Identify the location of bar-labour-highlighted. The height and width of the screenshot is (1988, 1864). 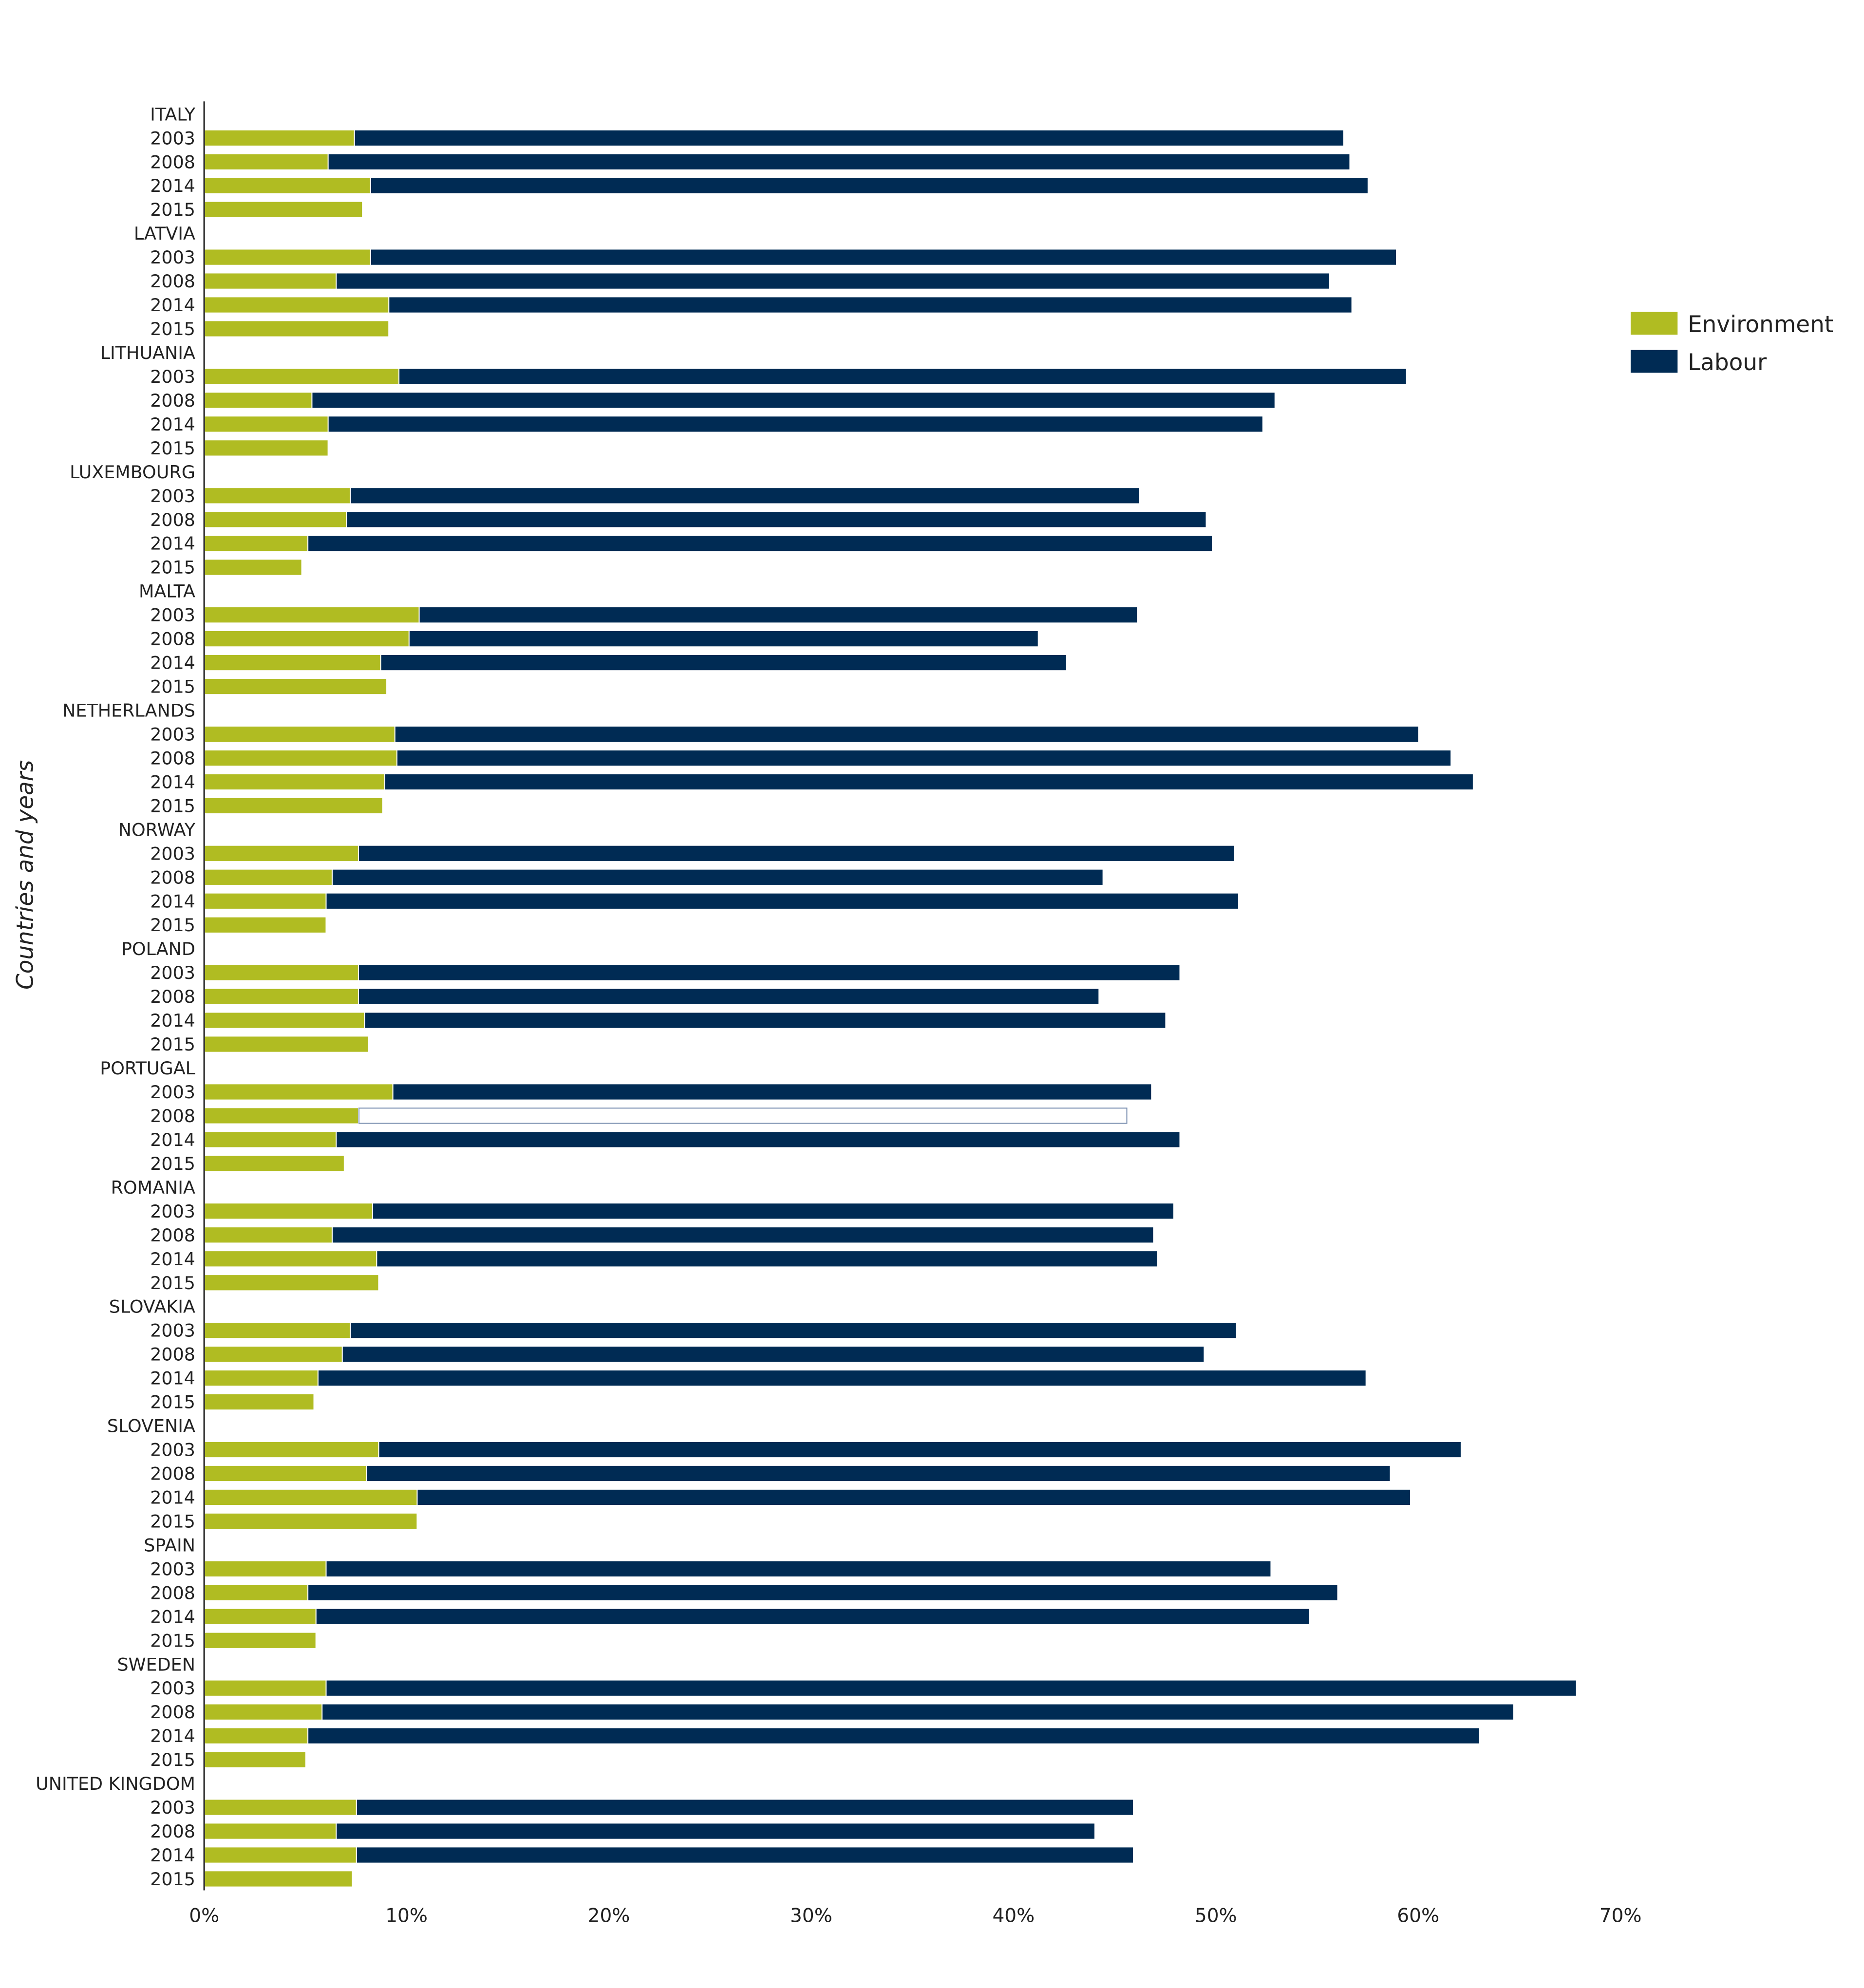
(743, 1115).